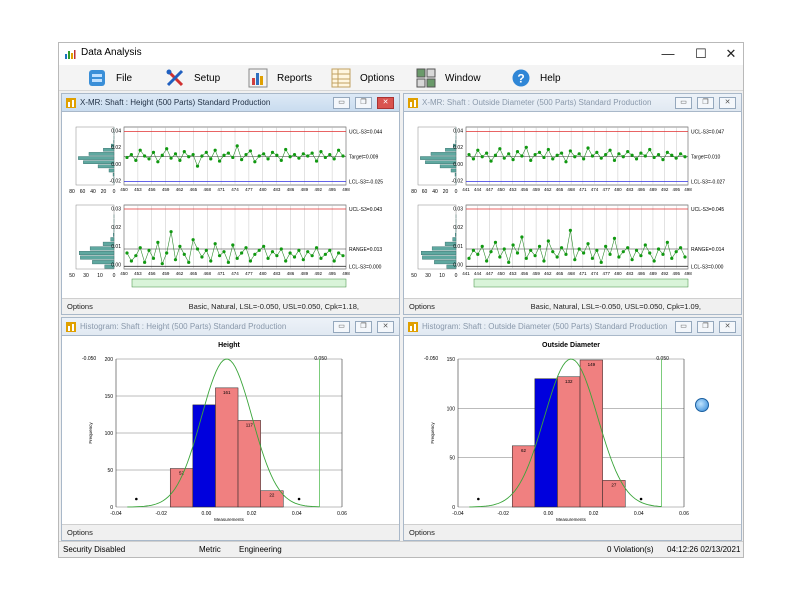 This screenshot has height=600, width=800. What do you see at coordinates (72, 192) in the screenshot?
I see `side-histogram-tick: 80` at bounding box center [72, 192].